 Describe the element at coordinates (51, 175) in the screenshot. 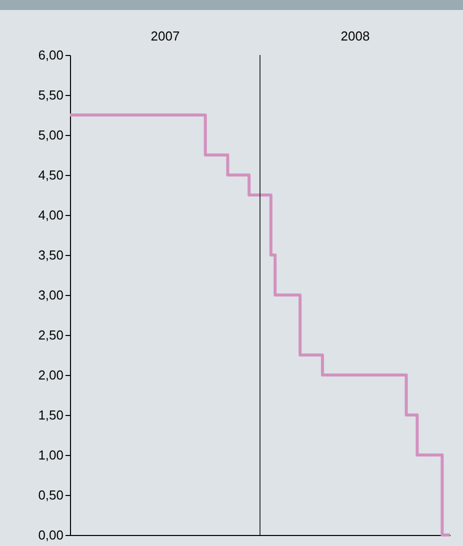

I see `y-tick-label: 4,50` at that location.